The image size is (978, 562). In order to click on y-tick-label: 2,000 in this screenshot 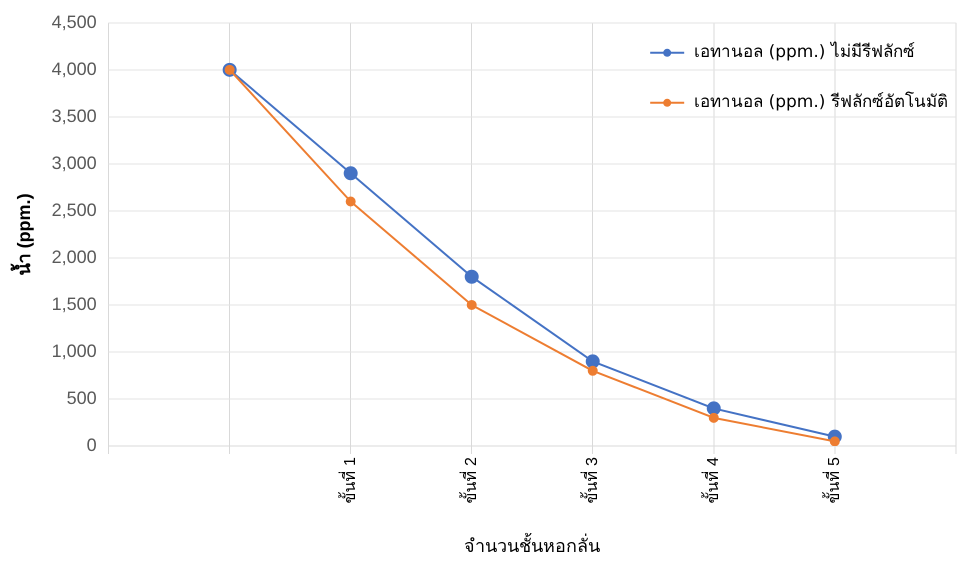, I will do `click(74, 256)`.